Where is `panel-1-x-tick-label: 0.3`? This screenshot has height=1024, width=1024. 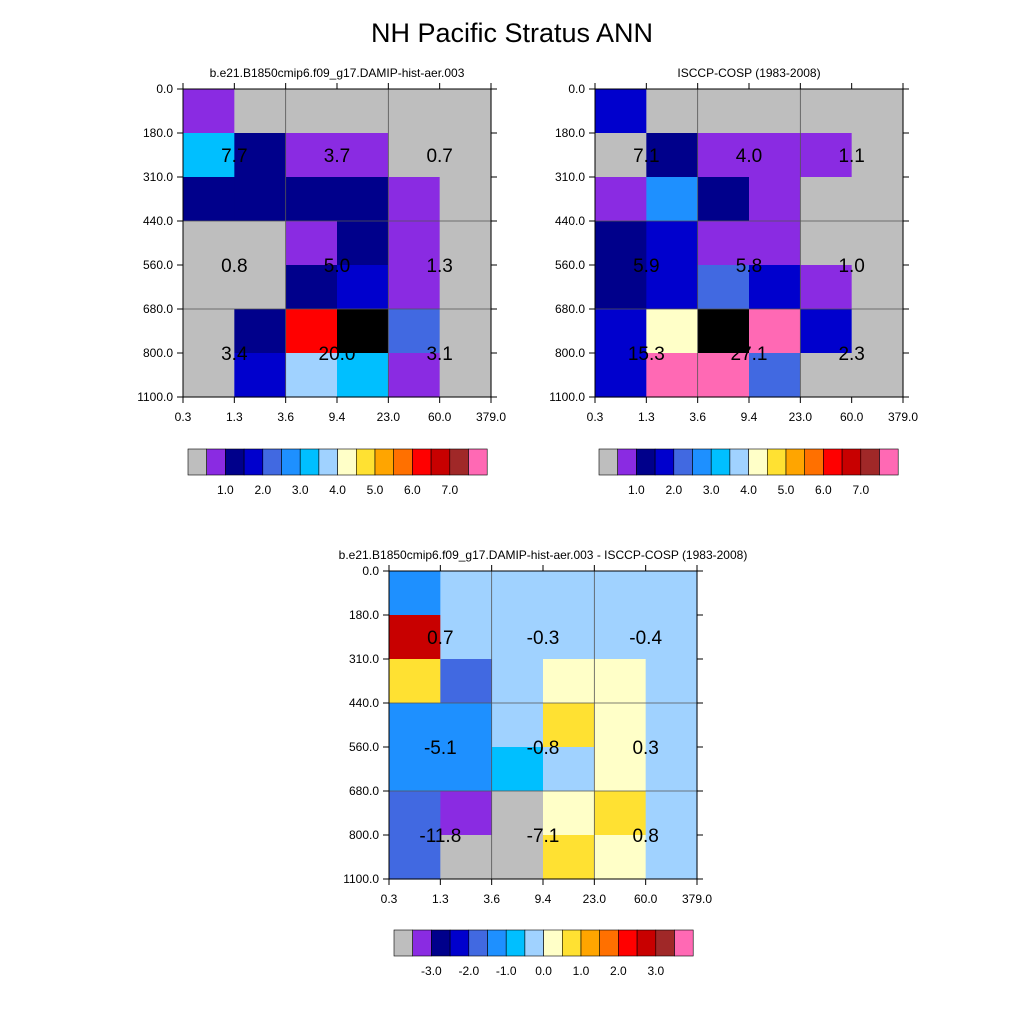
panel-1-x-tick-label: 0.3 is located at coordinates (183, 417).